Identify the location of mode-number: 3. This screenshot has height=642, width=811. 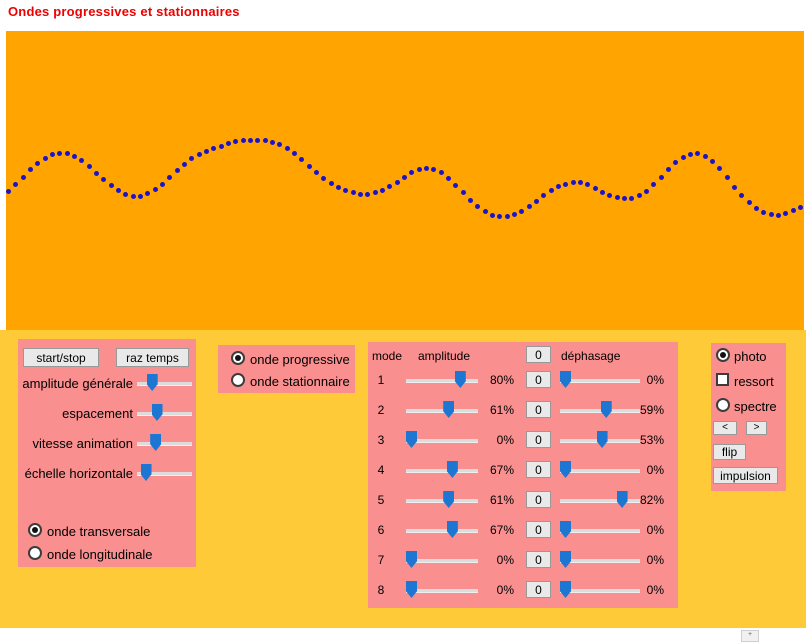
(381, 440).